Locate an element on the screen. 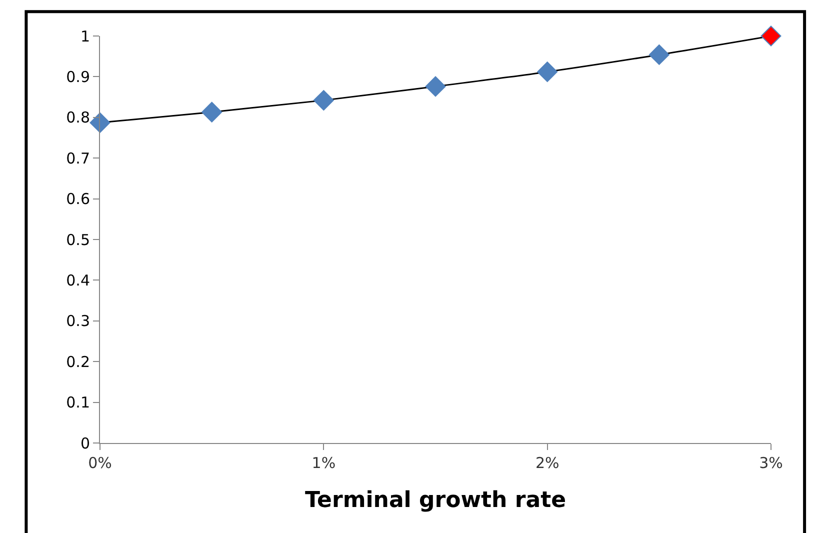  x-tick-label: 3% is located at coordinates (771, 463).